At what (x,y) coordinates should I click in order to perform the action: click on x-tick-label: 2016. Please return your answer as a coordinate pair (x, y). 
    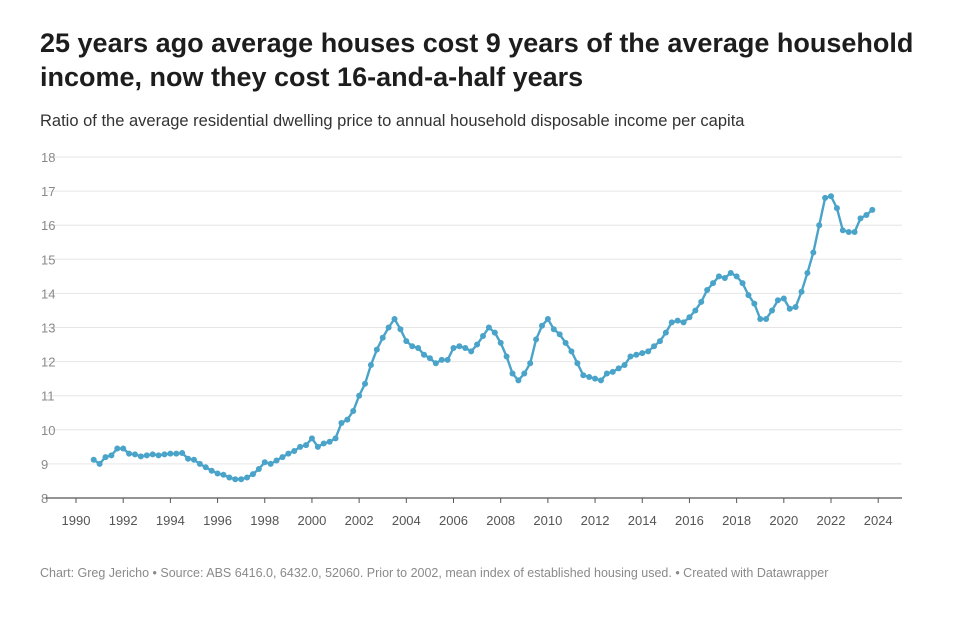
    Looking at the image, I should click on (689, 520).